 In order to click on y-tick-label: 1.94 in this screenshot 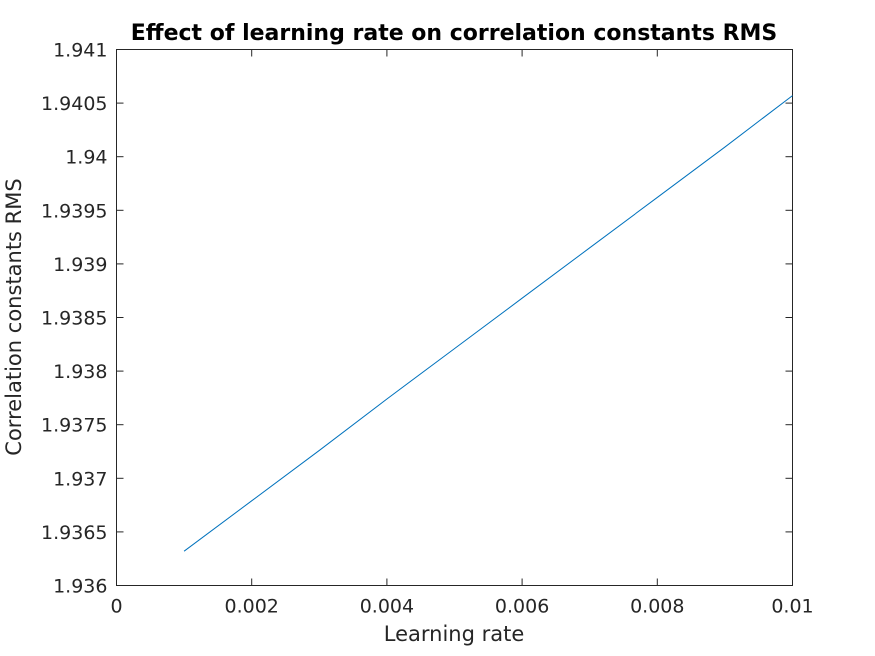, I will do `click(86, 158)`.